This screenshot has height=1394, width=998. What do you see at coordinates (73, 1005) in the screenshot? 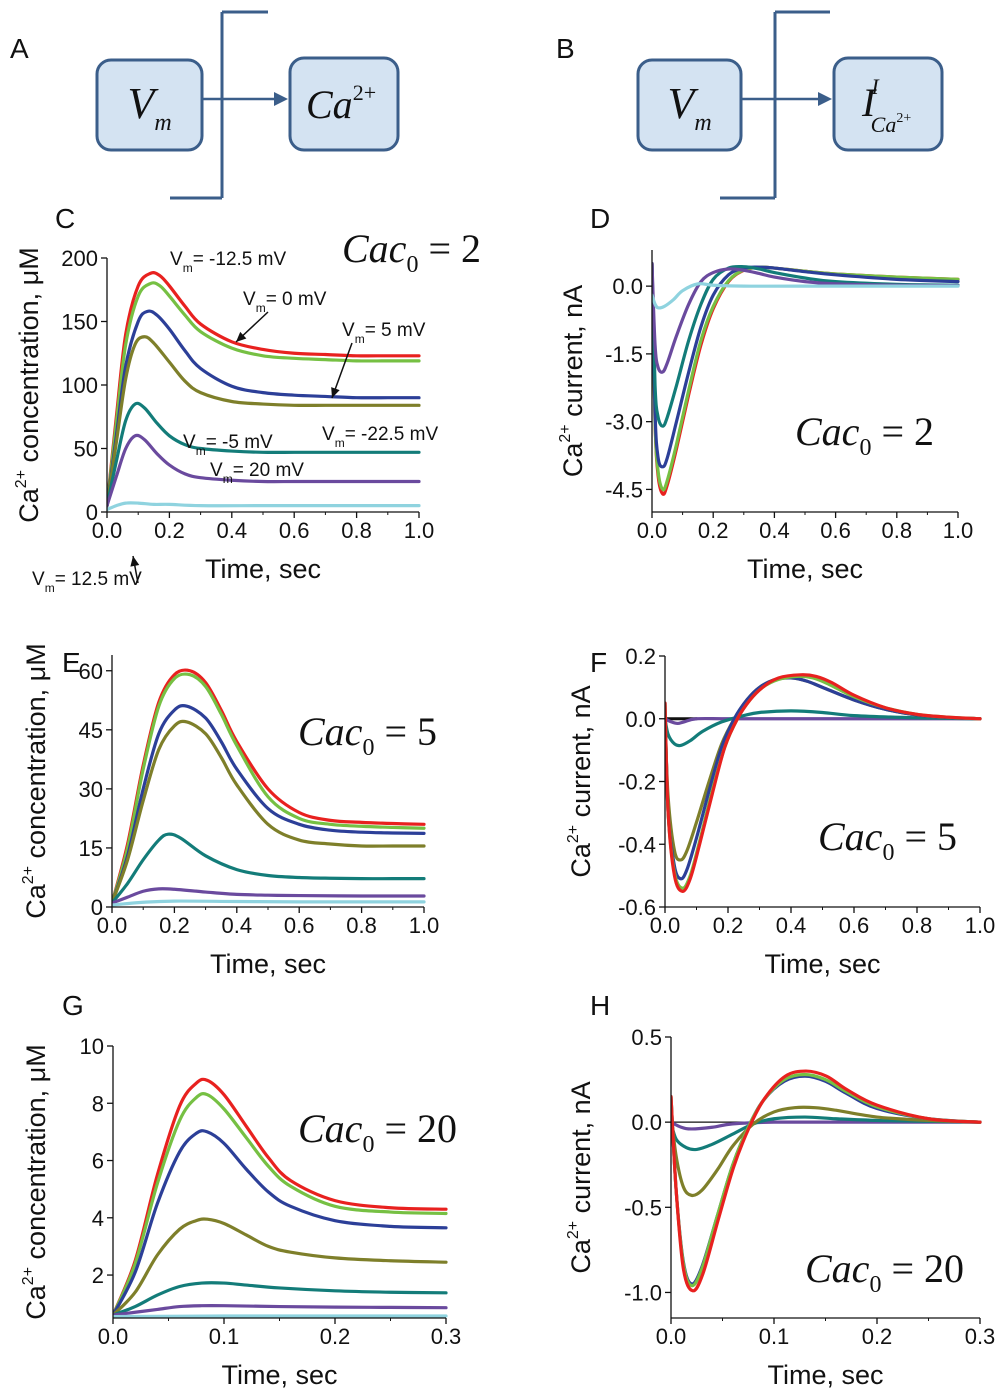
I see `panel-label-g: G` at bounding box center [73, 1005].